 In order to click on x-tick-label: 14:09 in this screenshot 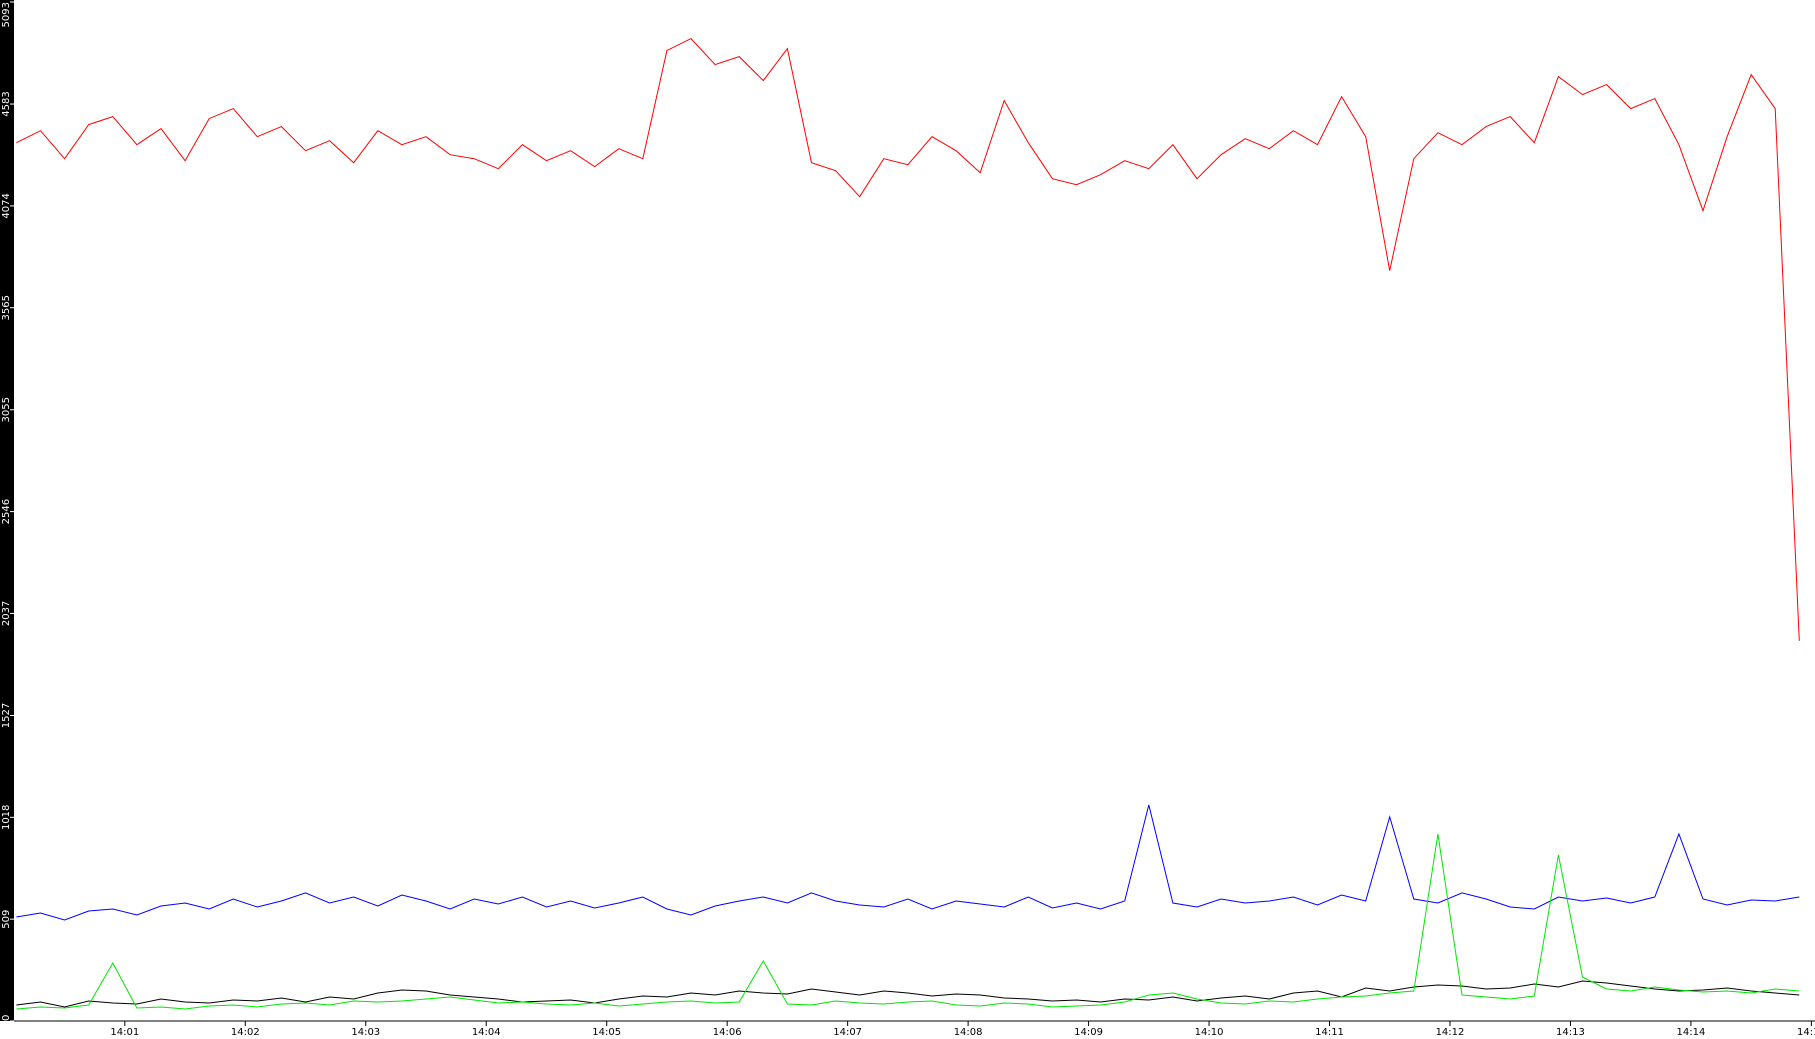, I will do `click(1088, 1032)`.